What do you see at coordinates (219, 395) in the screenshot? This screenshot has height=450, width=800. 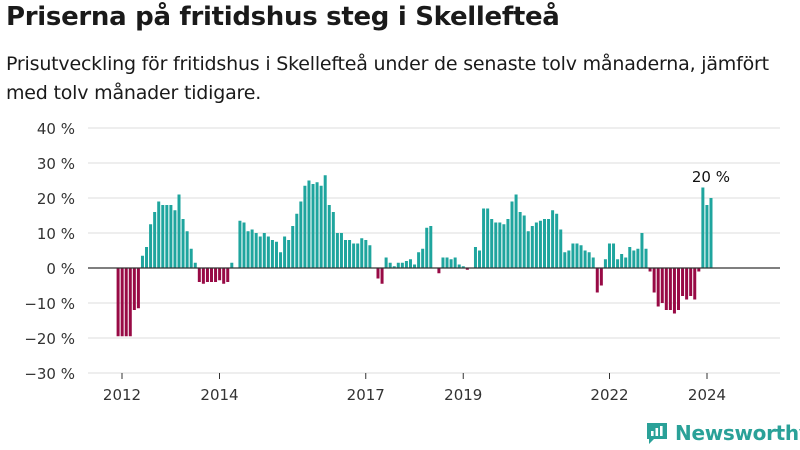 I see `x-tick-label: 2014` at bounding box center [219, 395].